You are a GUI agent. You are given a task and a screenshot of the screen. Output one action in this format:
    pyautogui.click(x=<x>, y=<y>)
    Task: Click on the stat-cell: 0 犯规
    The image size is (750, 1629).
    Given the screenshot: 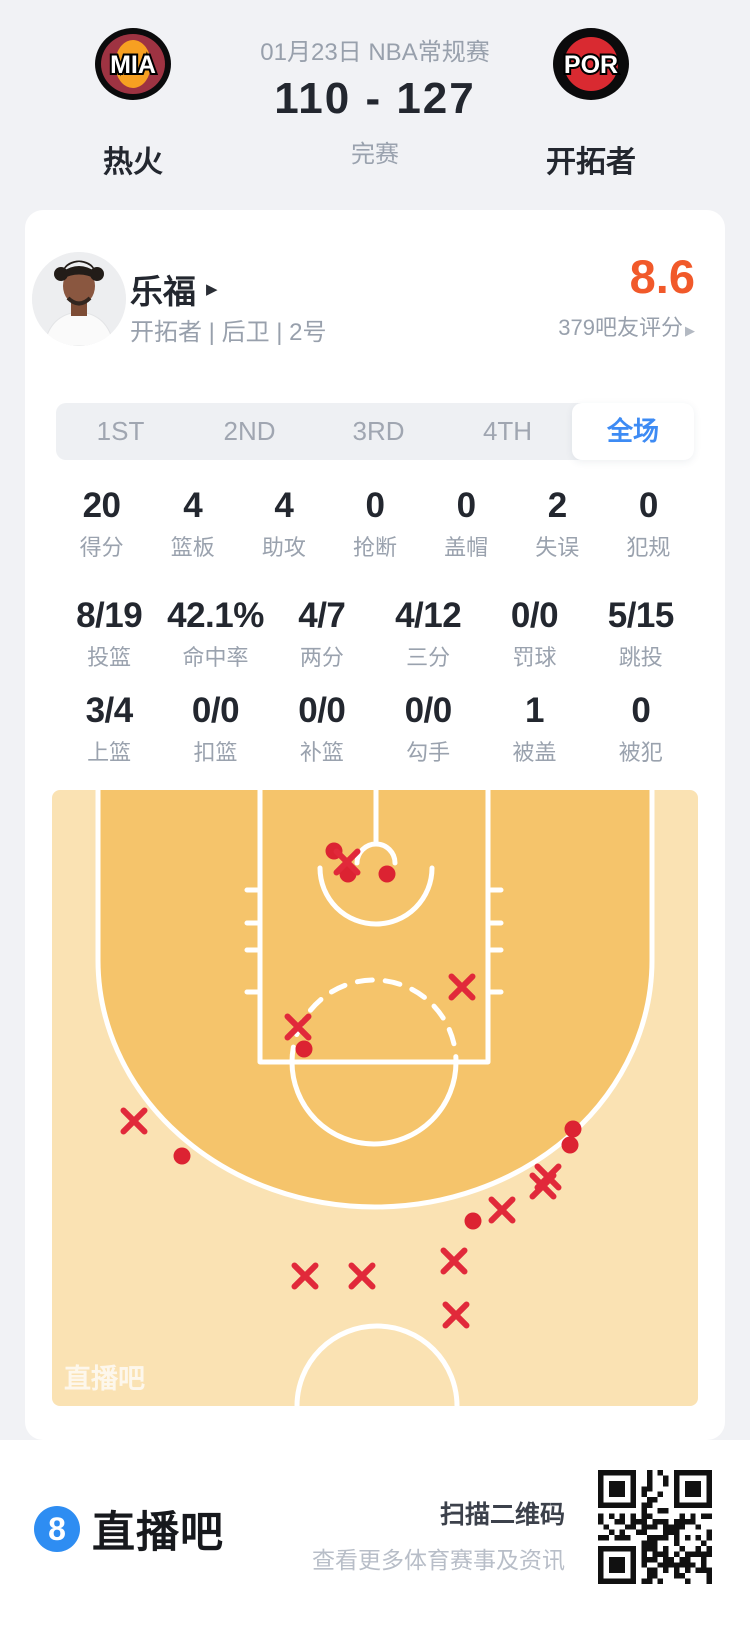 What is the action you would take?
    pyautogui.click(x=648, y=524)
    